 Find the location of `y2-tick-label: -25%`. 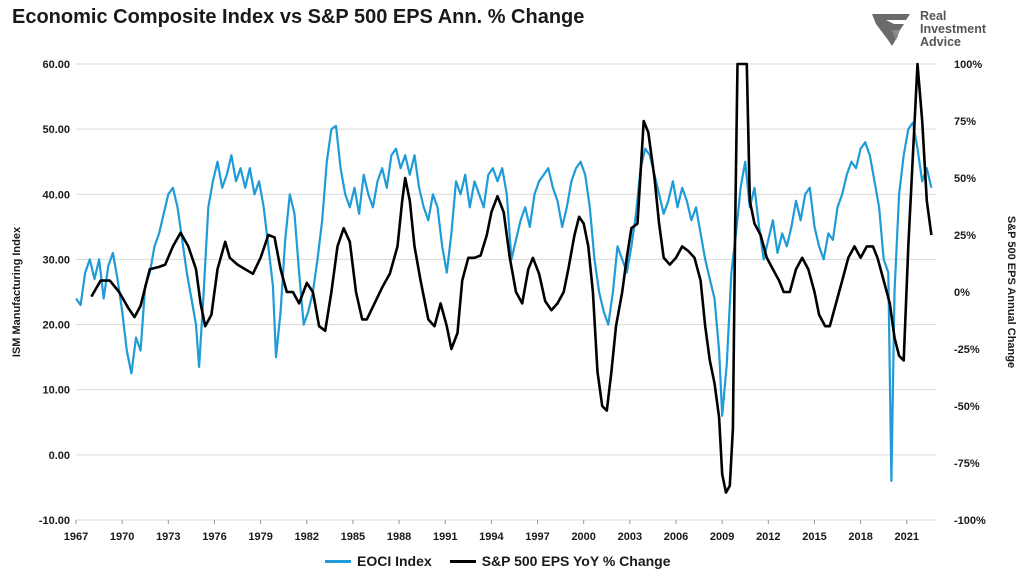

y2-tick-label: -25% is located at coordinates (967, 350).